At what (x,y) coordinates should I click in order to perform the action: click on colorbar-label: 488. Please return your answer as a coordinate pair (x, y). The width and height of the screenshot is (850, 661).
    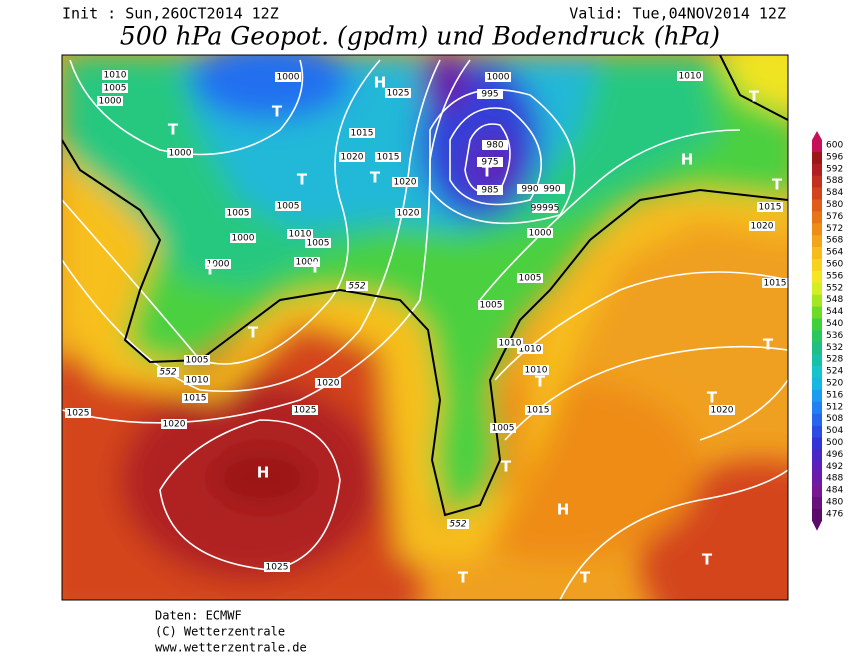
    Looking at the image, I should click on (834, 479).